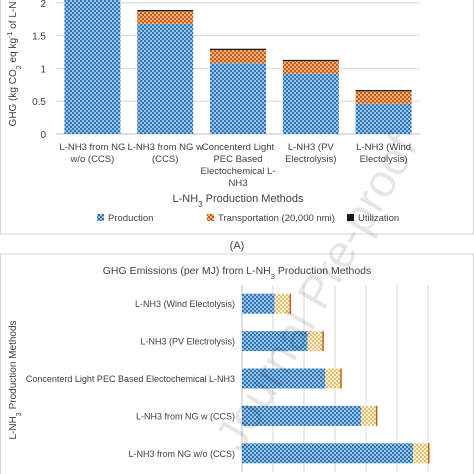 The height and width of the screenshot is (474, 474). What do you see at coordinates (181, 454) in the screenshot?
I see `y-tick-label: L-NH3 from NG w/o (CCS)` at bounding box center [181, 454].